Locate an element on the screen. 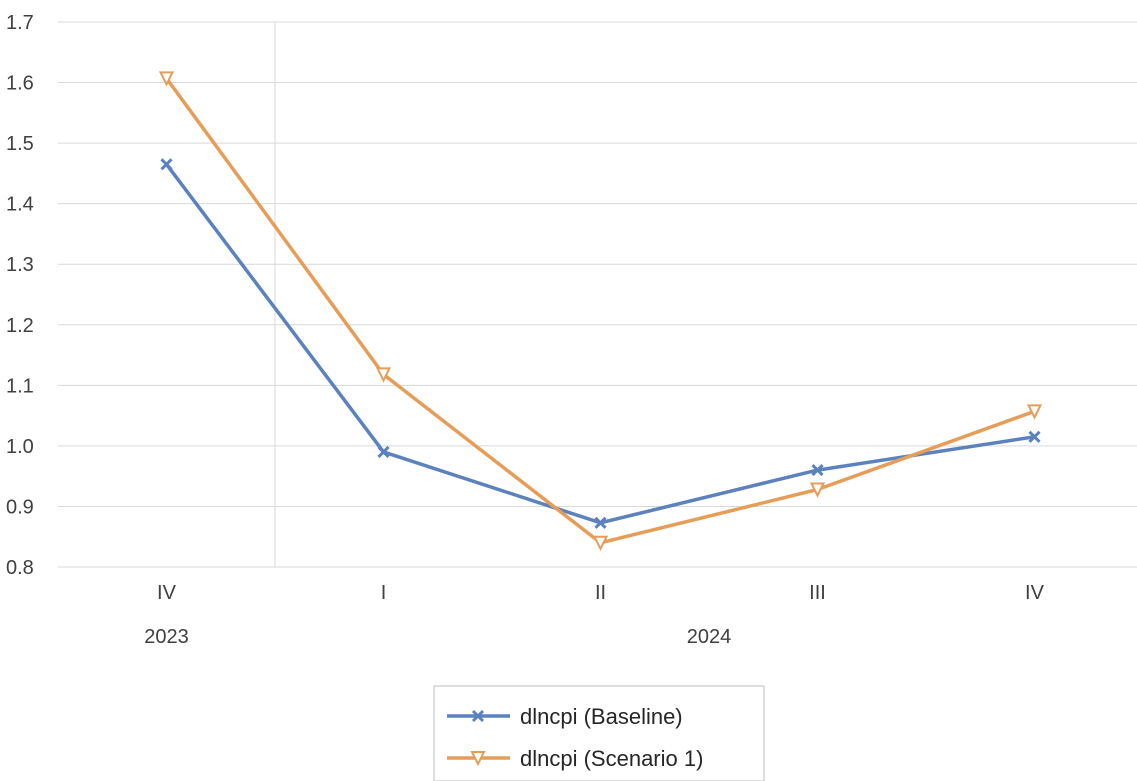 The height and width of the screenshot is (781, 1137). legend-box is located at coordinates (599, 733).